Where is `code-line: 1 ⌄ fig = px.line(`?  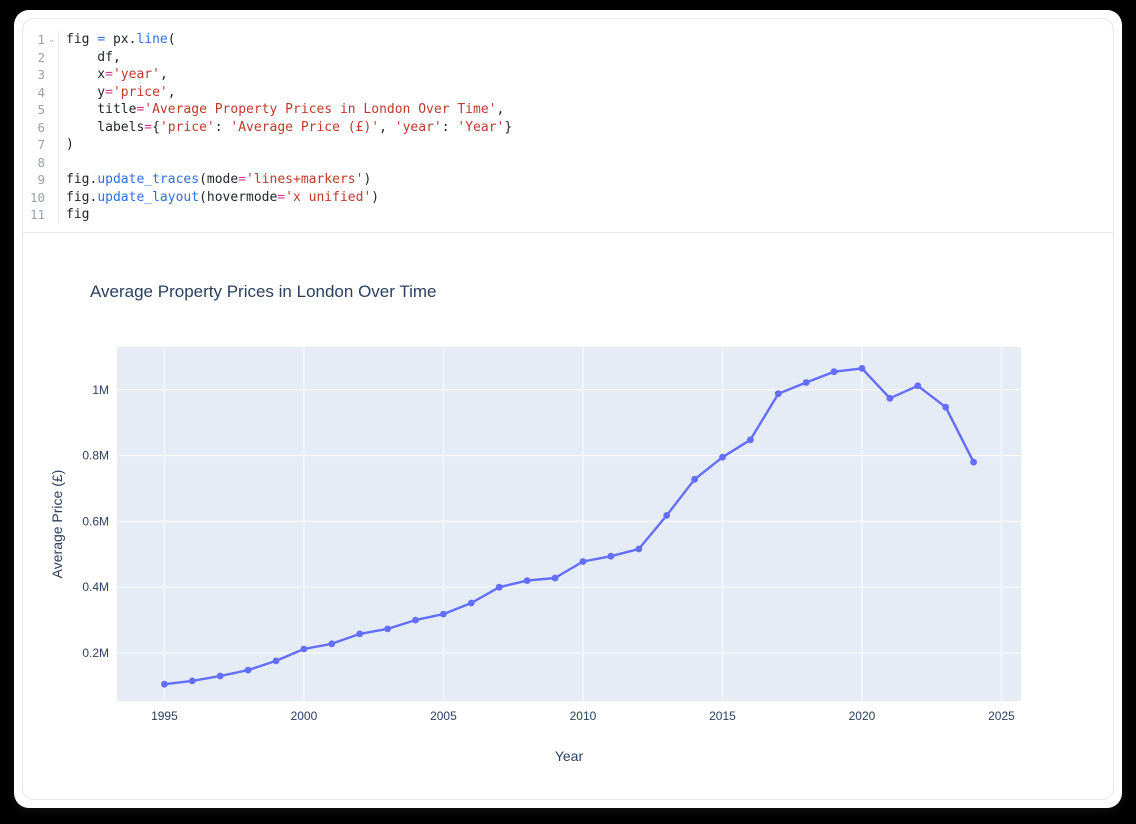 code-line: 1 ⌄ fig = px.line( is located at coordinates (568, 40).